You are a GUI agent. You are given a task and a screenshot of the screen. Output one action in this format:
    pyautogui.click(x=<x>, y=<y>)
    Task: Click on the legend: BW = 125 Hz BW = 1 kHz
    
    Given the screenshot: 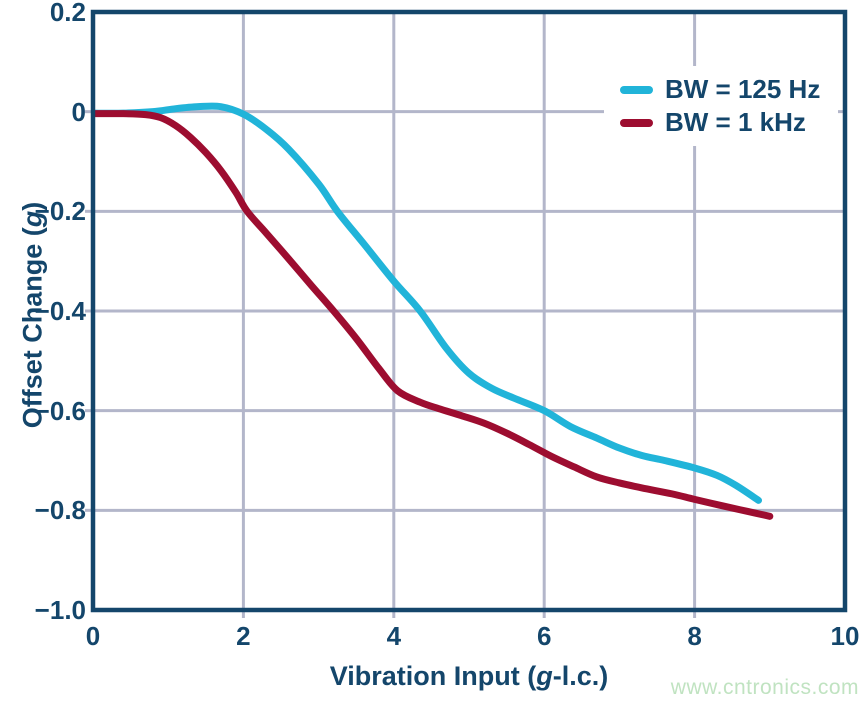 What is the action you would take?
    pyautogui.click(x=720, y=107)
    